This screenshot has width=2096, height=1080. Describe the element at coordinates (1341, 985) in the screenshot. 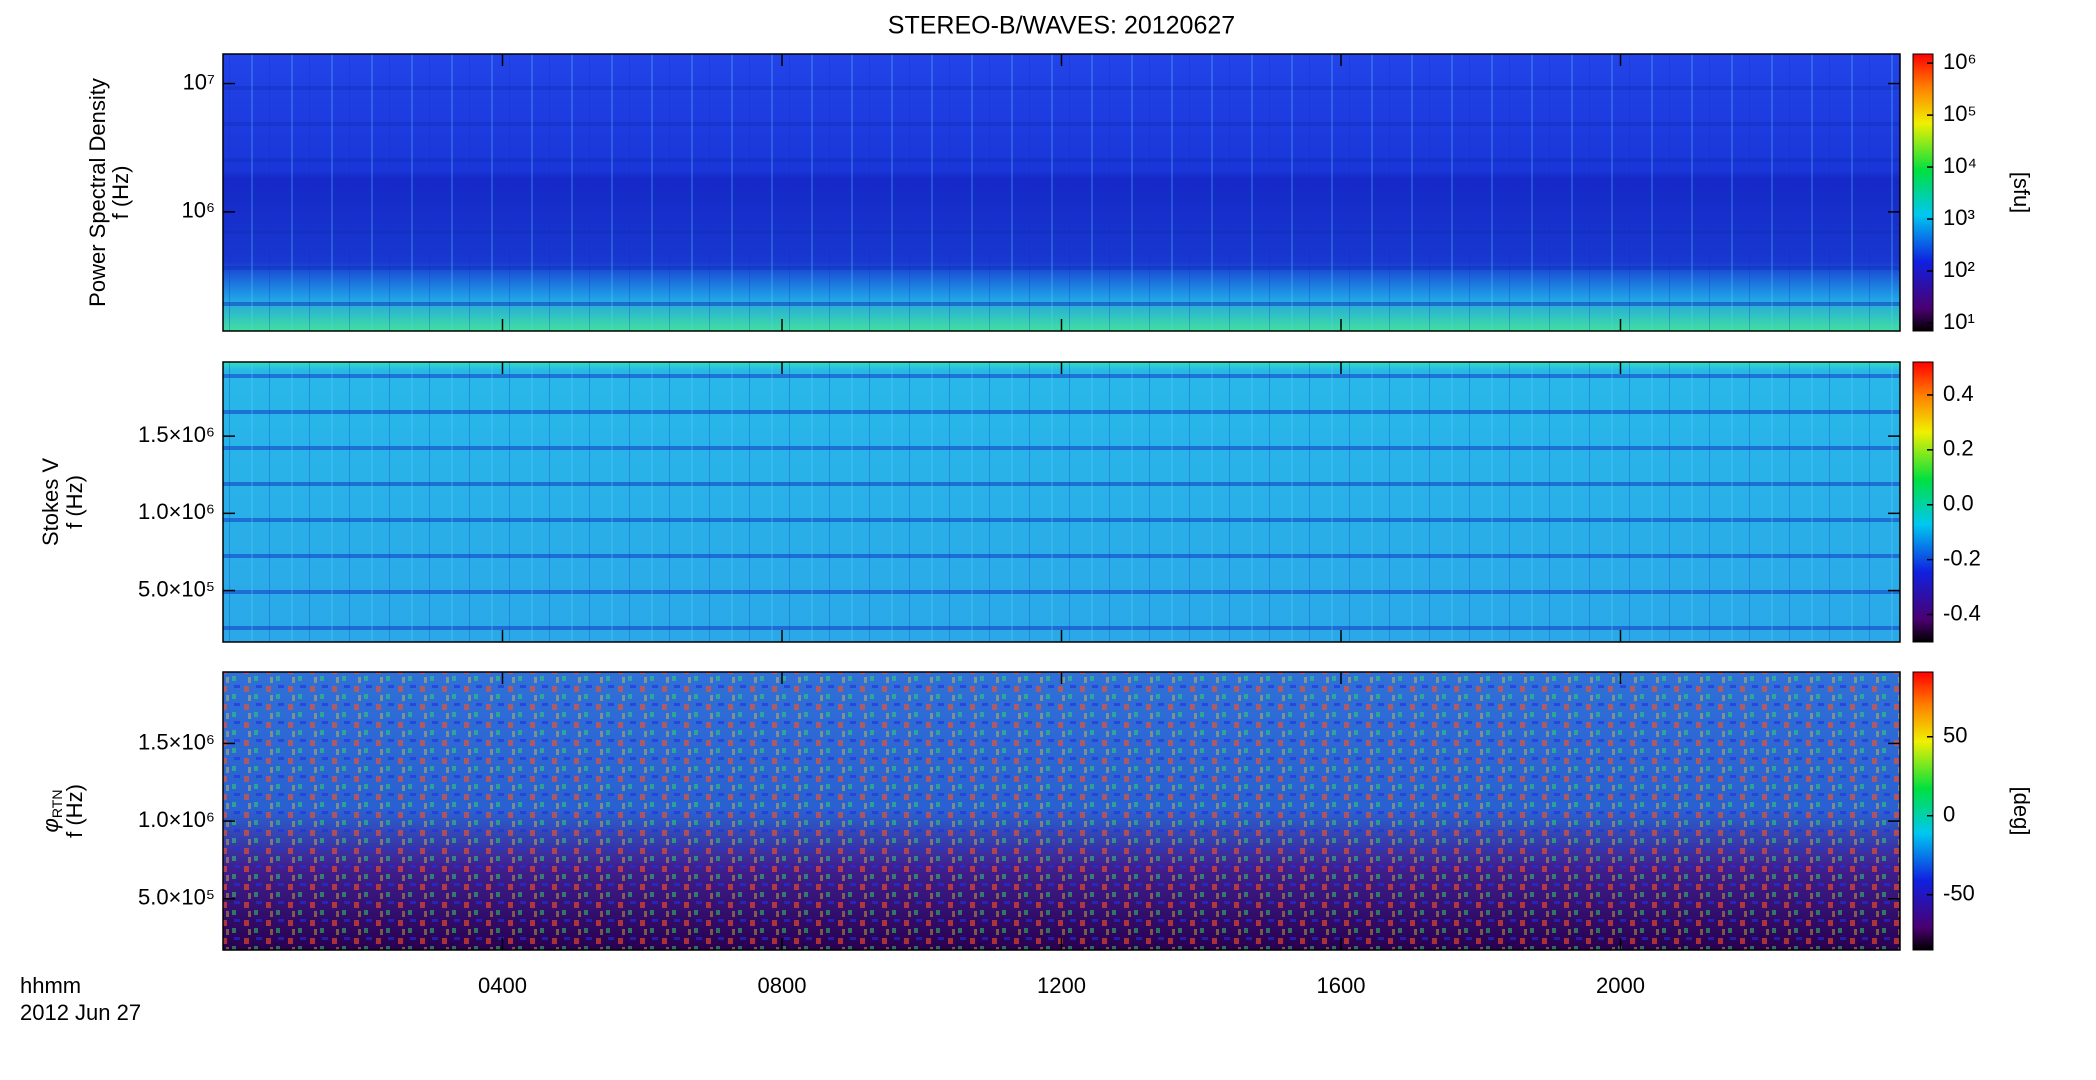

I see `x-tick-label: 1600` at that location.